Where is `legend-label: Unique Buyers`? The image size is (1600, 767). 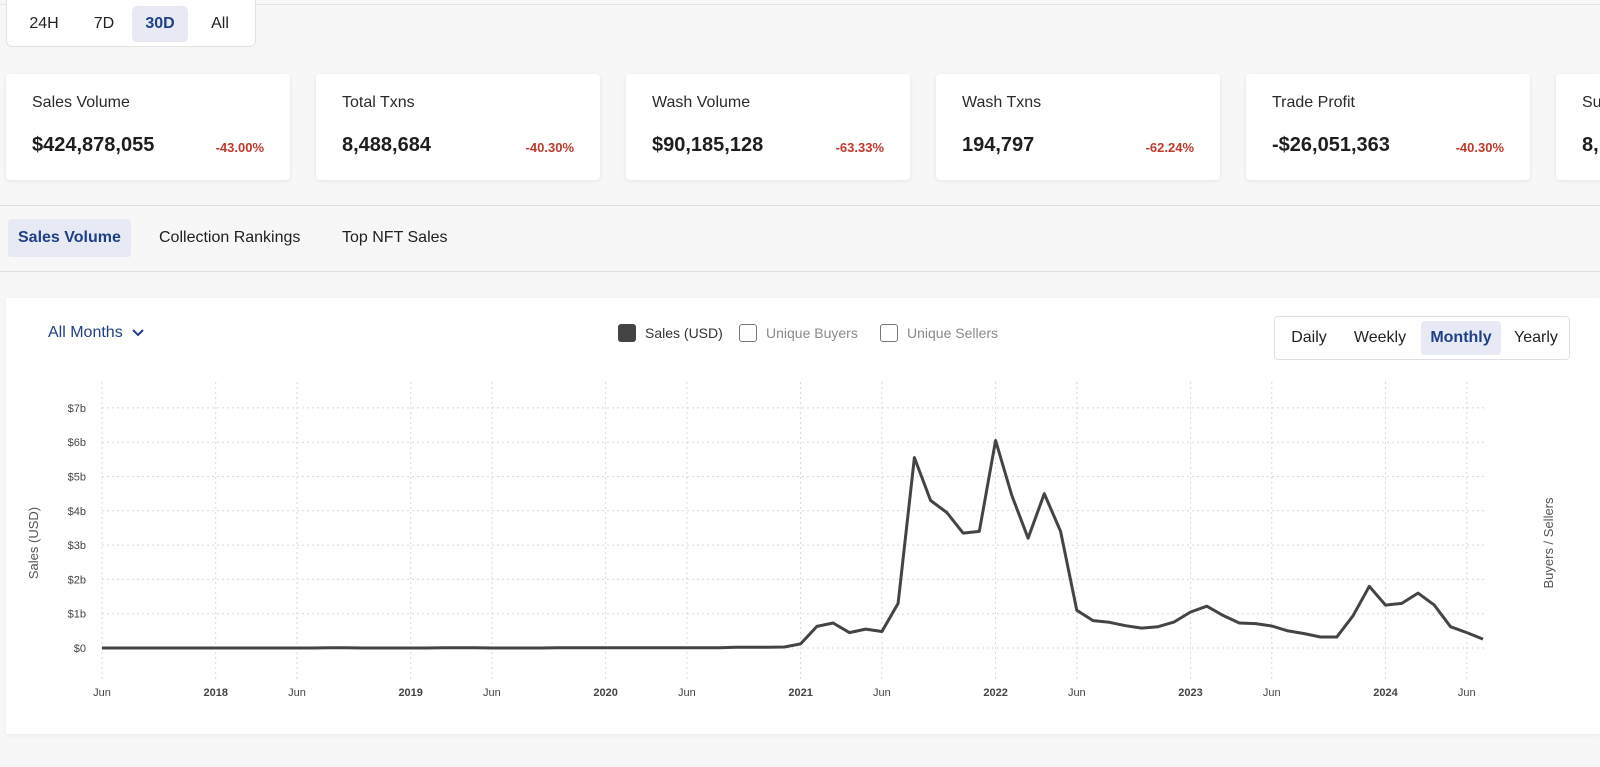
legend-label: Unique Buyers is located at coordinates (812, 333).